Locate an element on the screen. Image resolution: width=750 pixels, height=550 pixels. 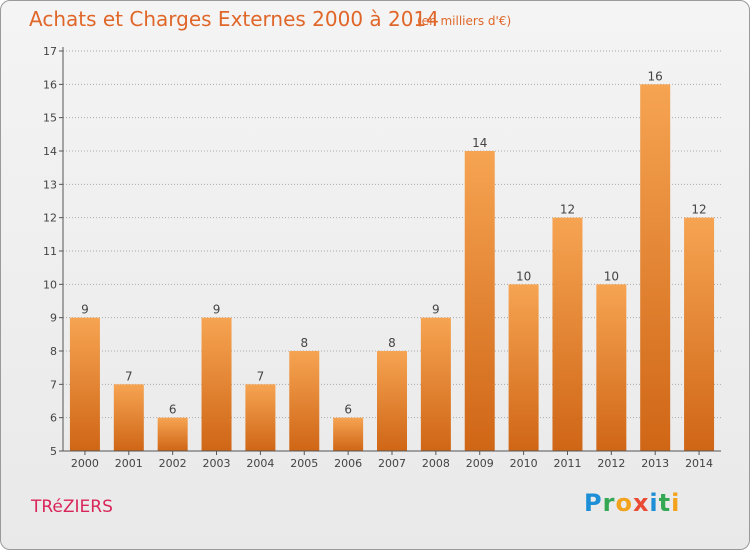
logo-letter: t is located at coordinates (665, 503).